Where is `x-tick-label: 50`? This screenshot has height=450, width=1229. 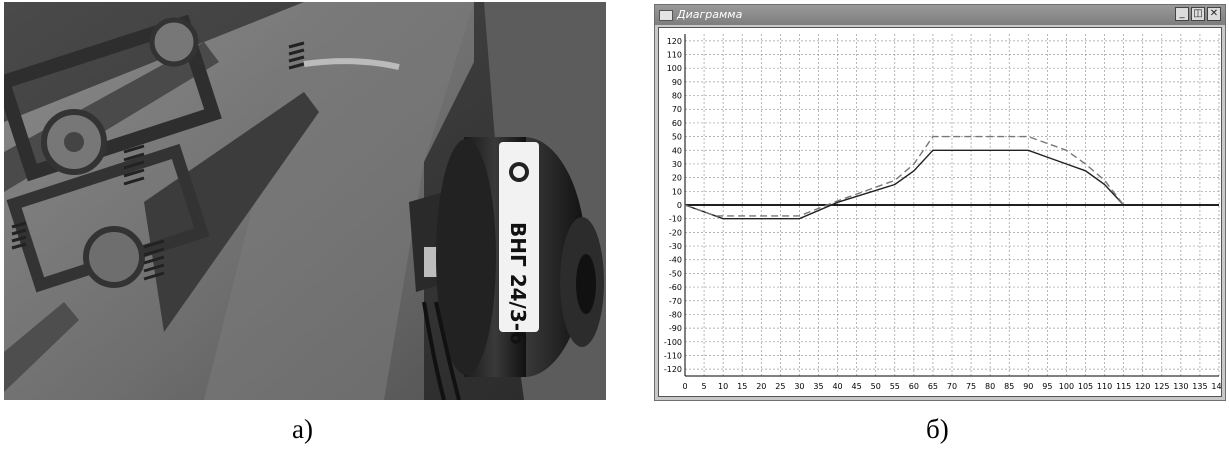
x-tick-label: 50 is located at coordinates (876, 386).